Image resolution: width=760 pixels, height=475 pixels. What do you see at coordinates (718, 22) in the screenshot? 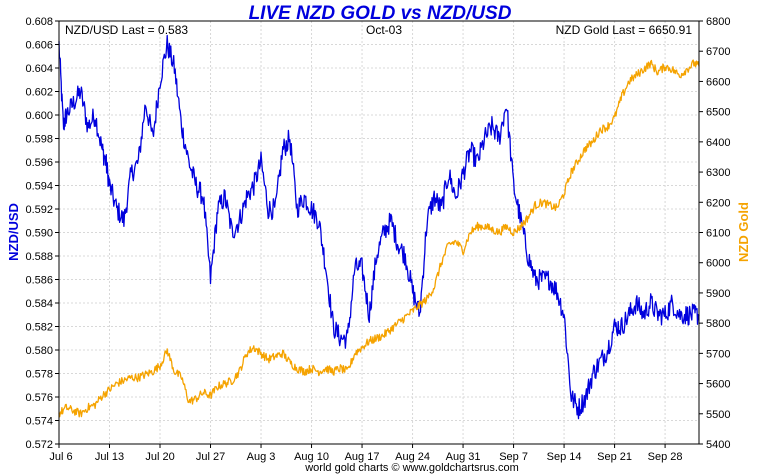
I see `right-tick-label: 6800` at bounding box center [718, 22].